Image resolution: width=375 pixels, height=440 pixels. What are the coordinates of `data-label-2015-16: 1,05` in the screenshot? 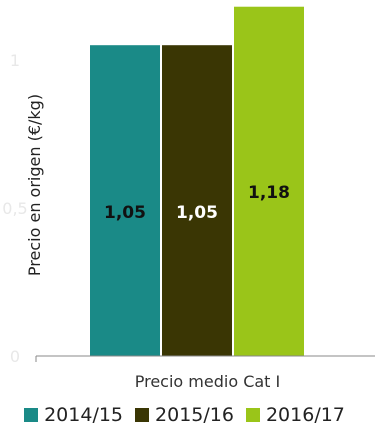 It's located at (197, 213).